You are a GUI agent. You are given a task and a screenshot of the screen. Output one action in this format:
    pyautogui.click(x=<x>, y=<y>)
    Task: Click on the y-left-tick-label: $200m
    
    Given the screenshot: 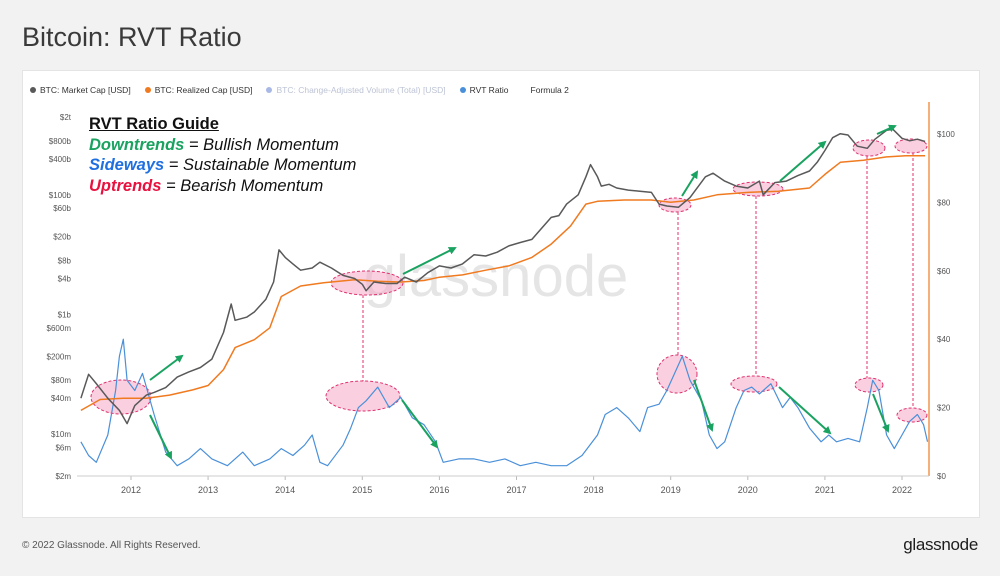 What is the action you would take?
    pyautogui.click(x=59, y=356)
    